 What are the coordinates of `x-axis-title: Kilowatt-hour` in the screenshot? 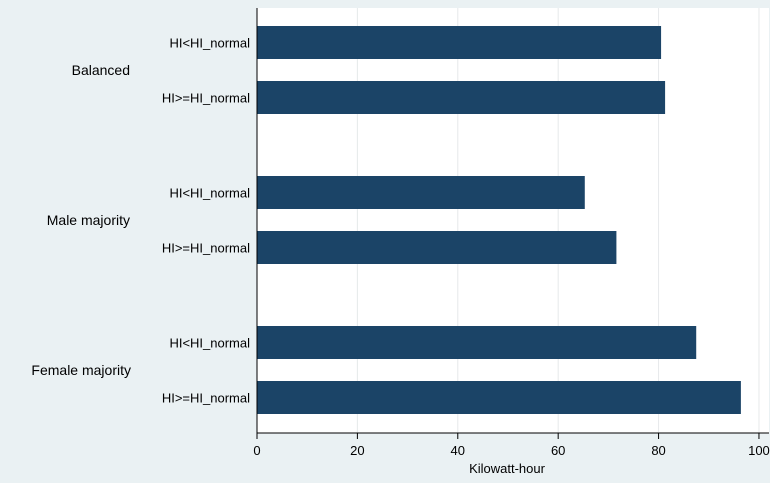 It's located at (507, 468).